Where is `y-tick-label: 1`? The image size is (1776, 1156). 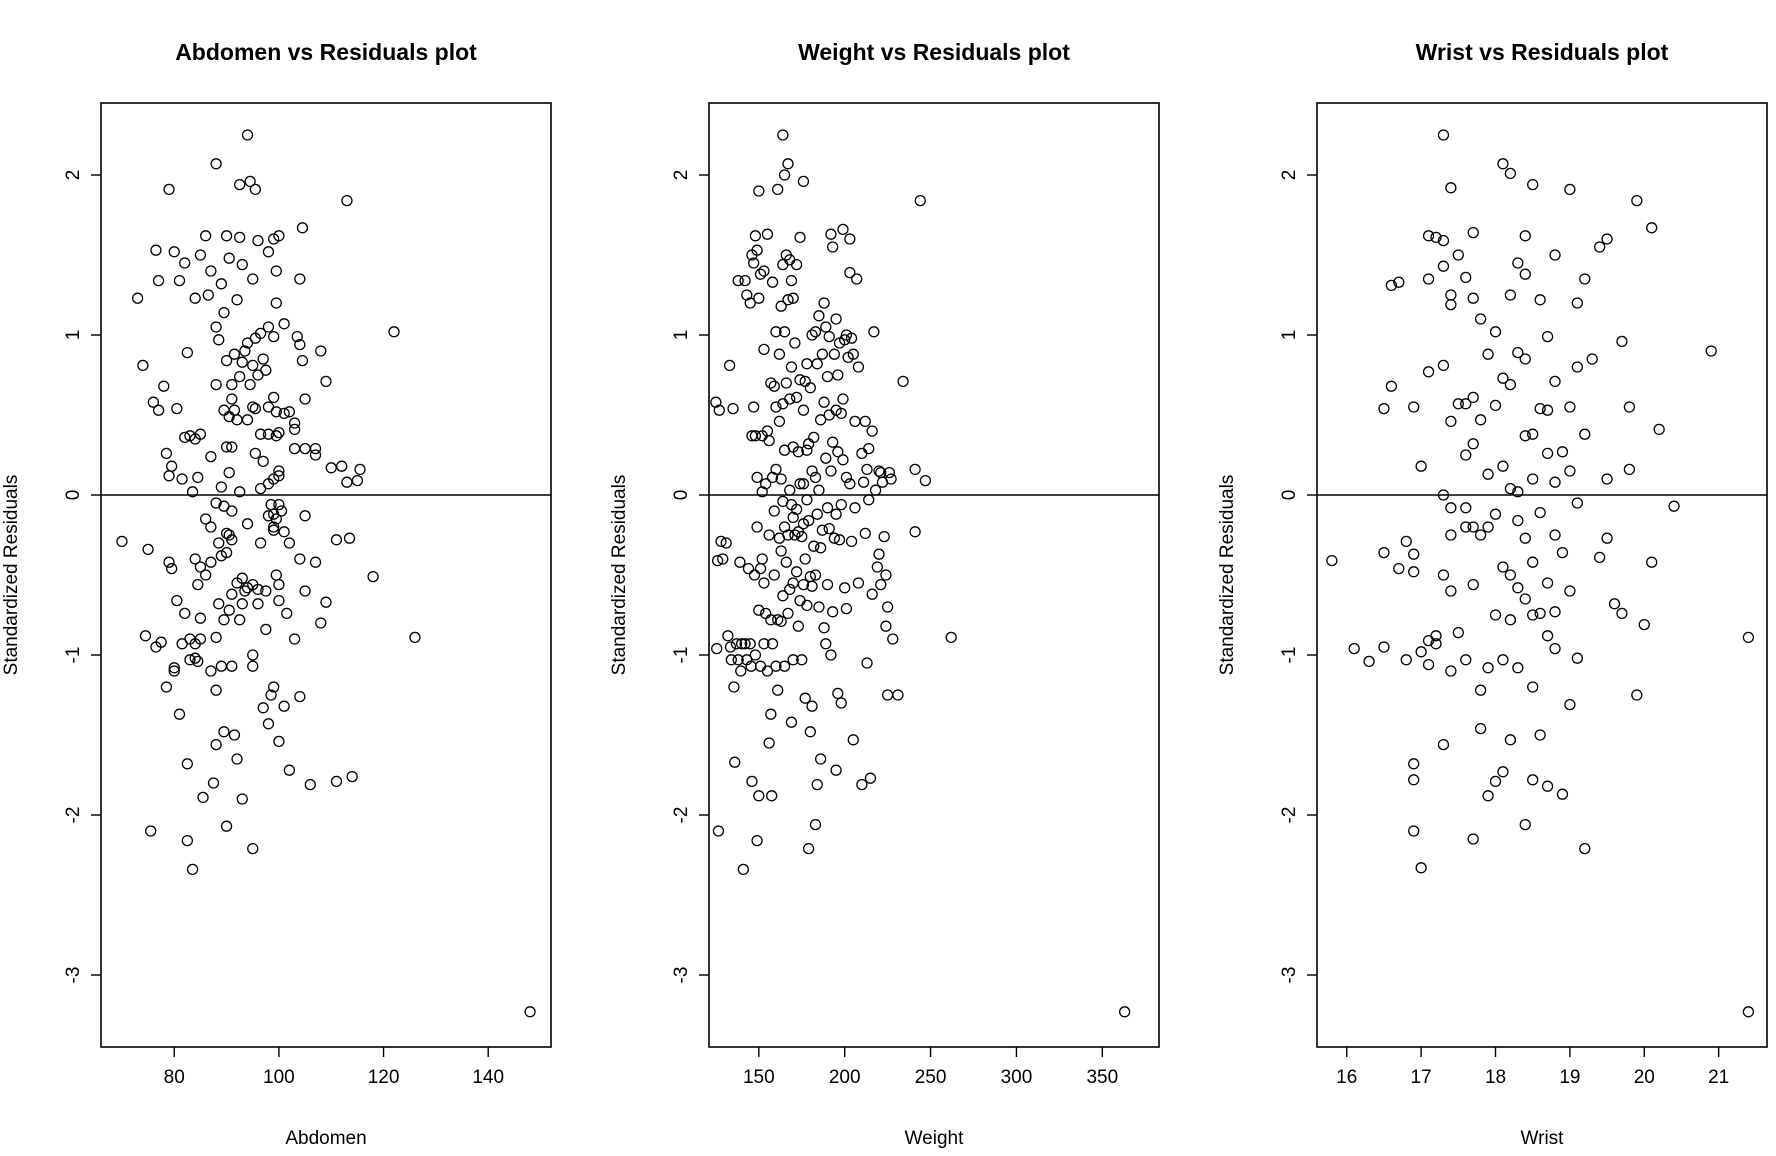
y-tick-label: 1 is located at coordinates (1289, 335).